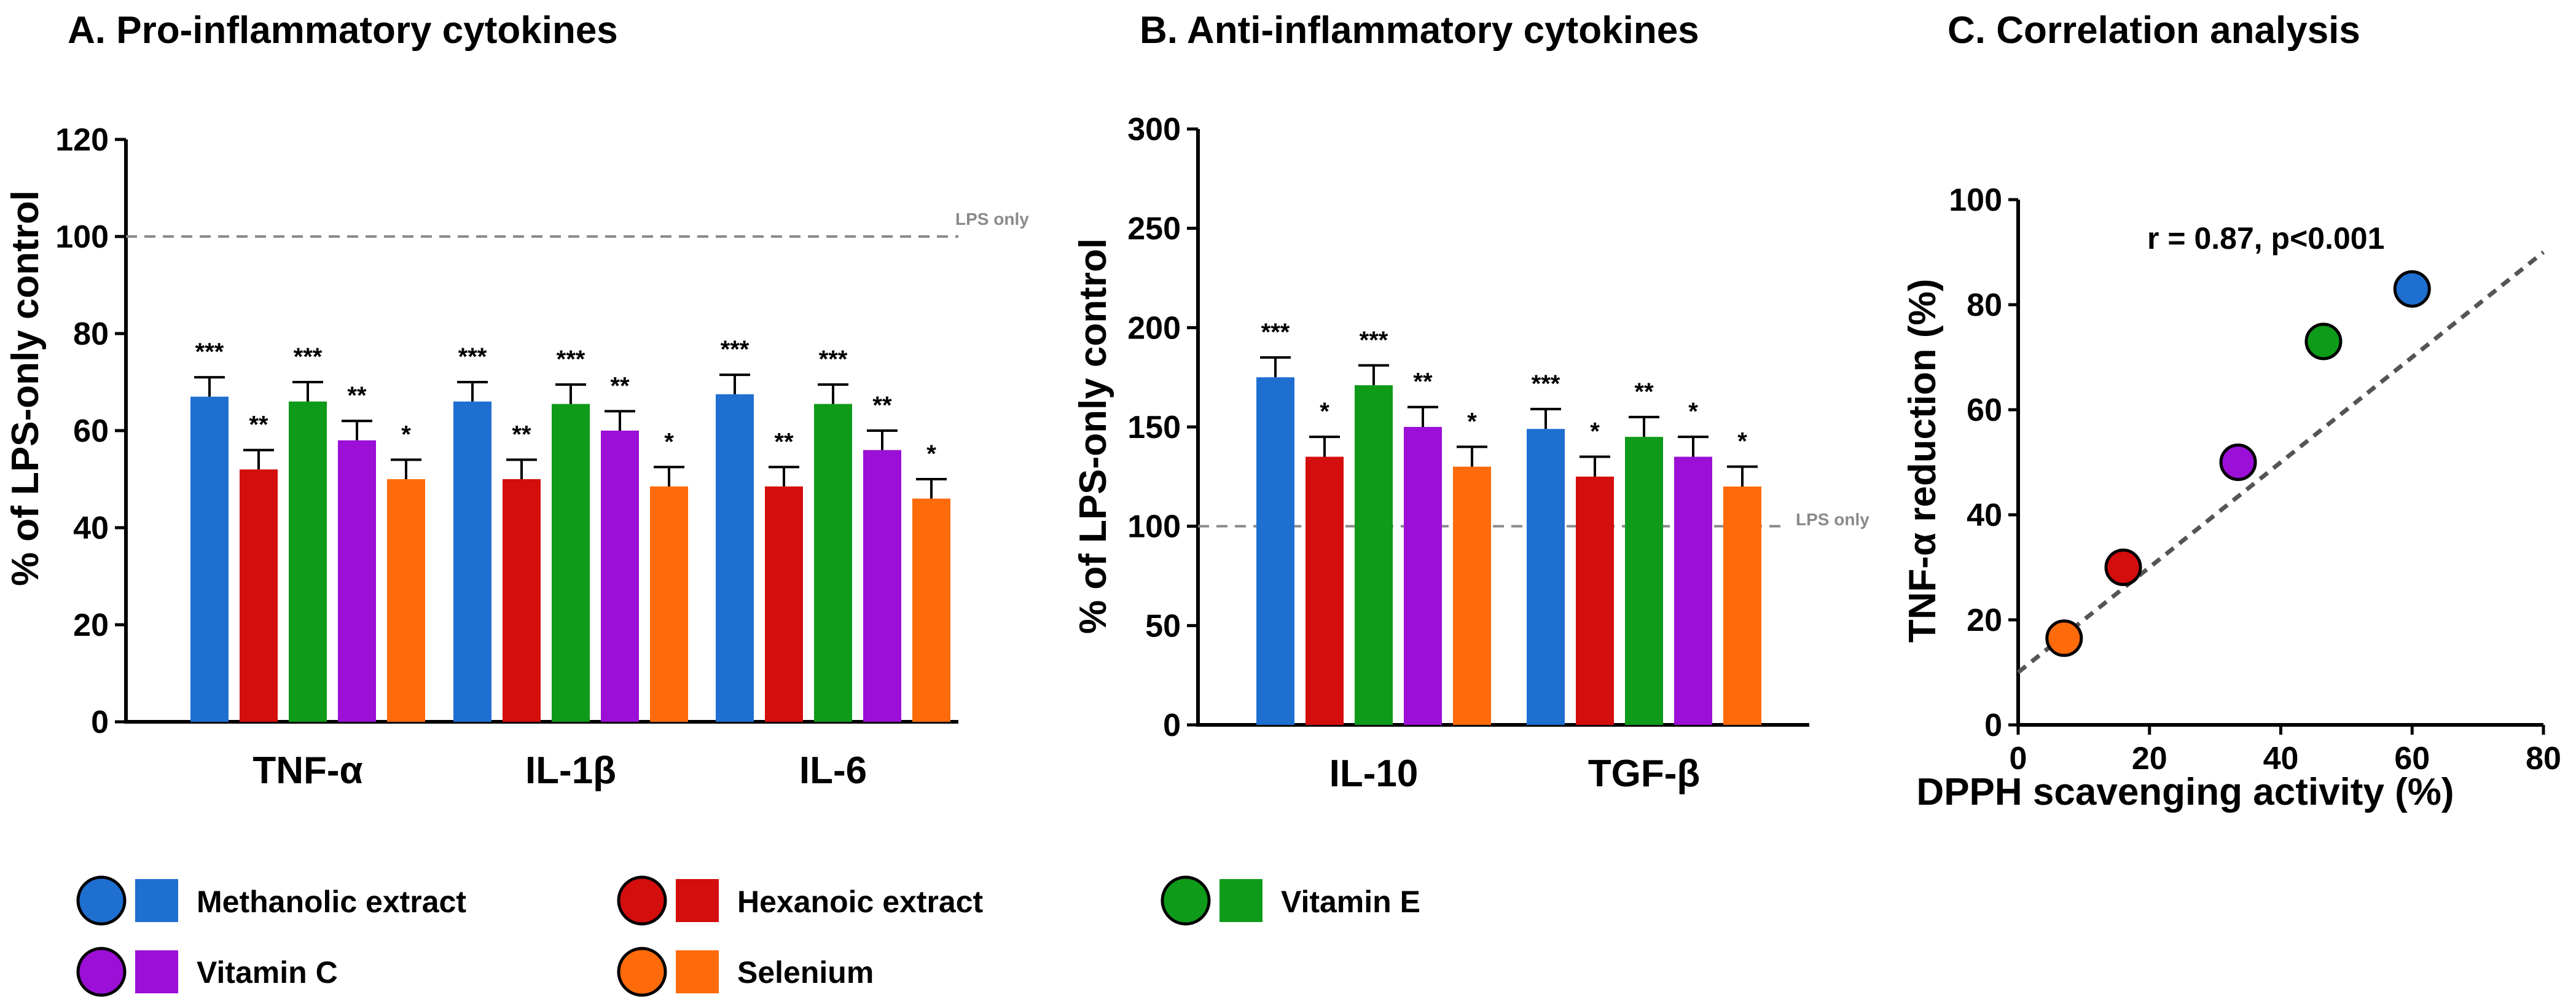 This screenshot has height=1005, width=2576. Describe the element at coordinates (2123, 567) in the screenshot. I see `point-hexanoic-extract` at that location.